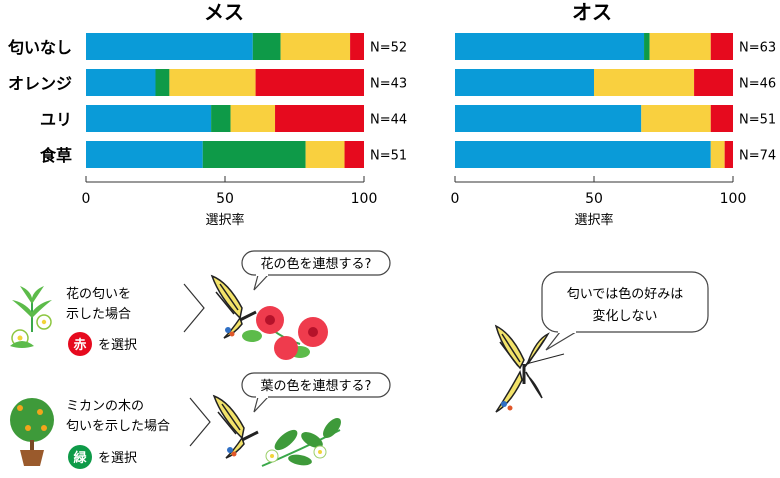 The image size is (780, 478). I want to click on red-badge-label: 赤, so click(79, 345).